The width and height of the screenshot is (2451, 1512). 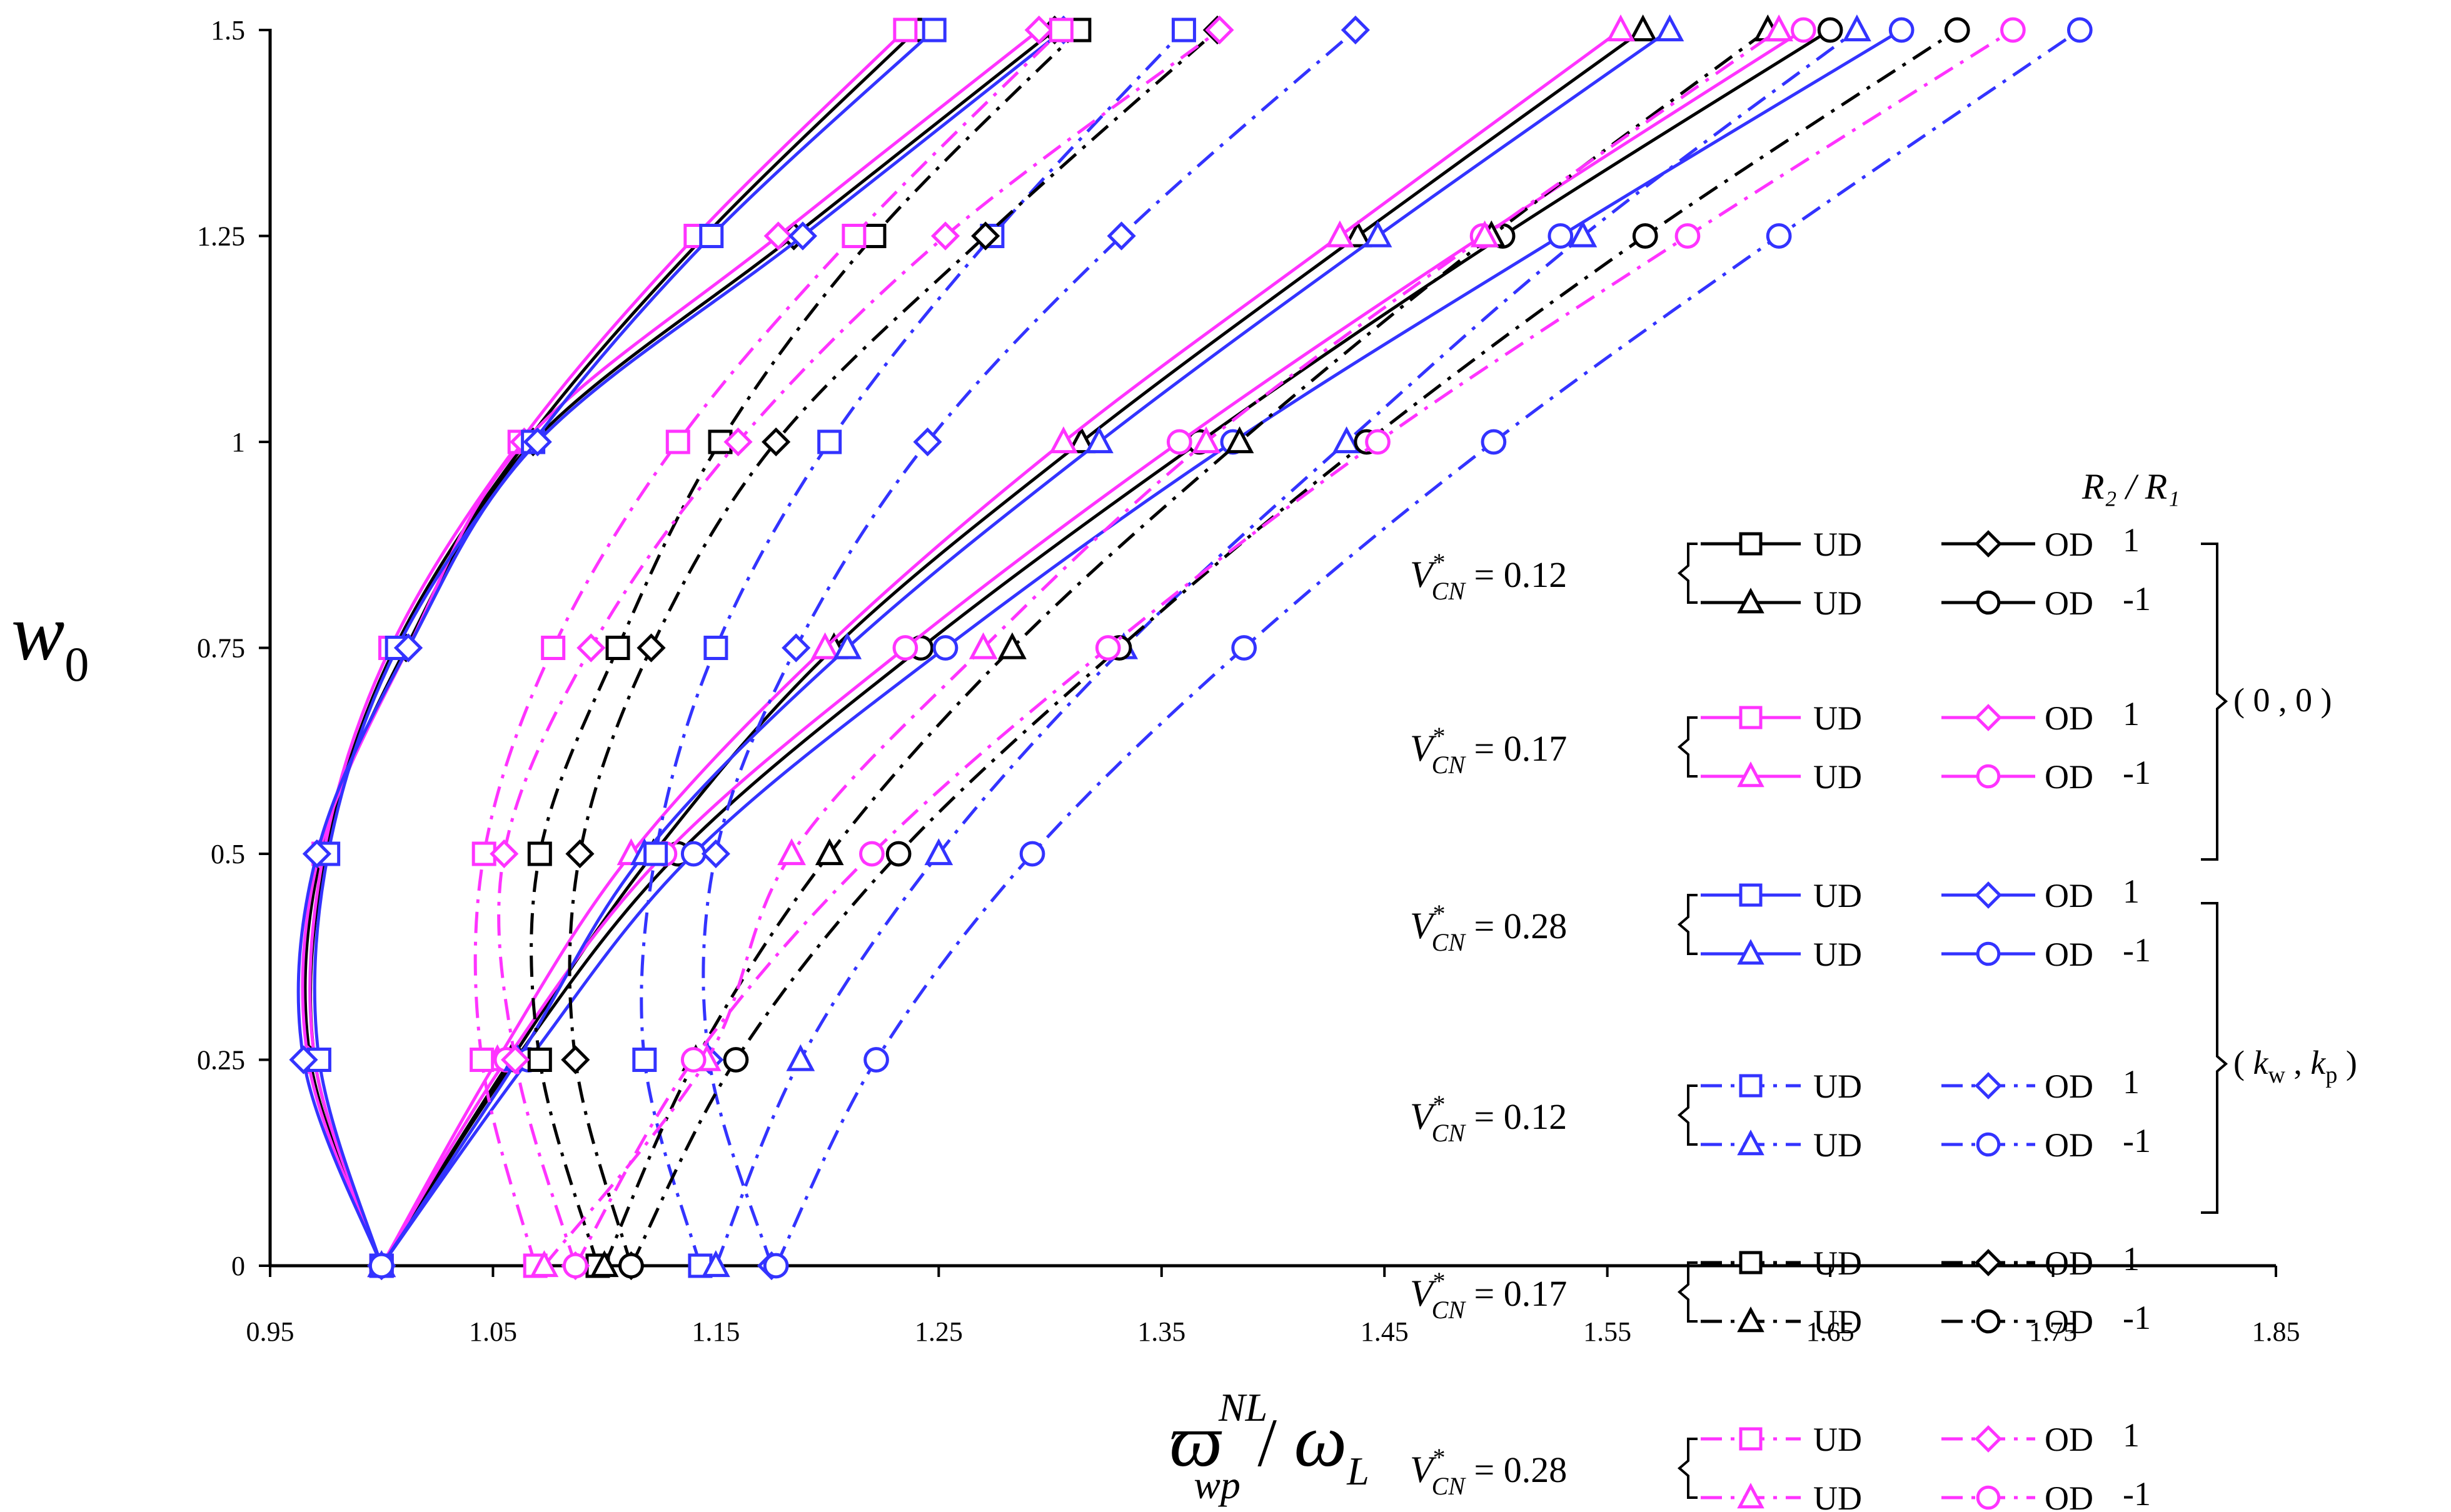 I want to click on y-tick-label: 0.75, so click(x=221, y=648).